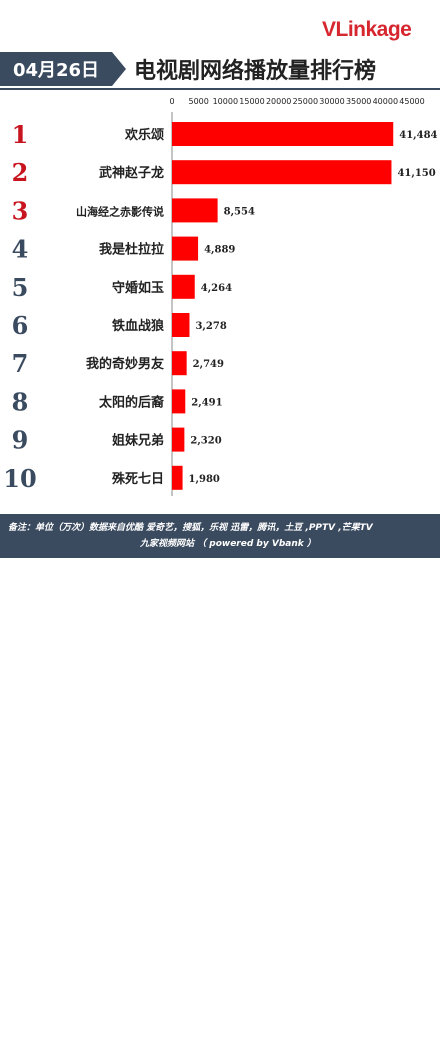  I want to click on page-title: 电视剧网络播放量排行榜, so click(255, 71).